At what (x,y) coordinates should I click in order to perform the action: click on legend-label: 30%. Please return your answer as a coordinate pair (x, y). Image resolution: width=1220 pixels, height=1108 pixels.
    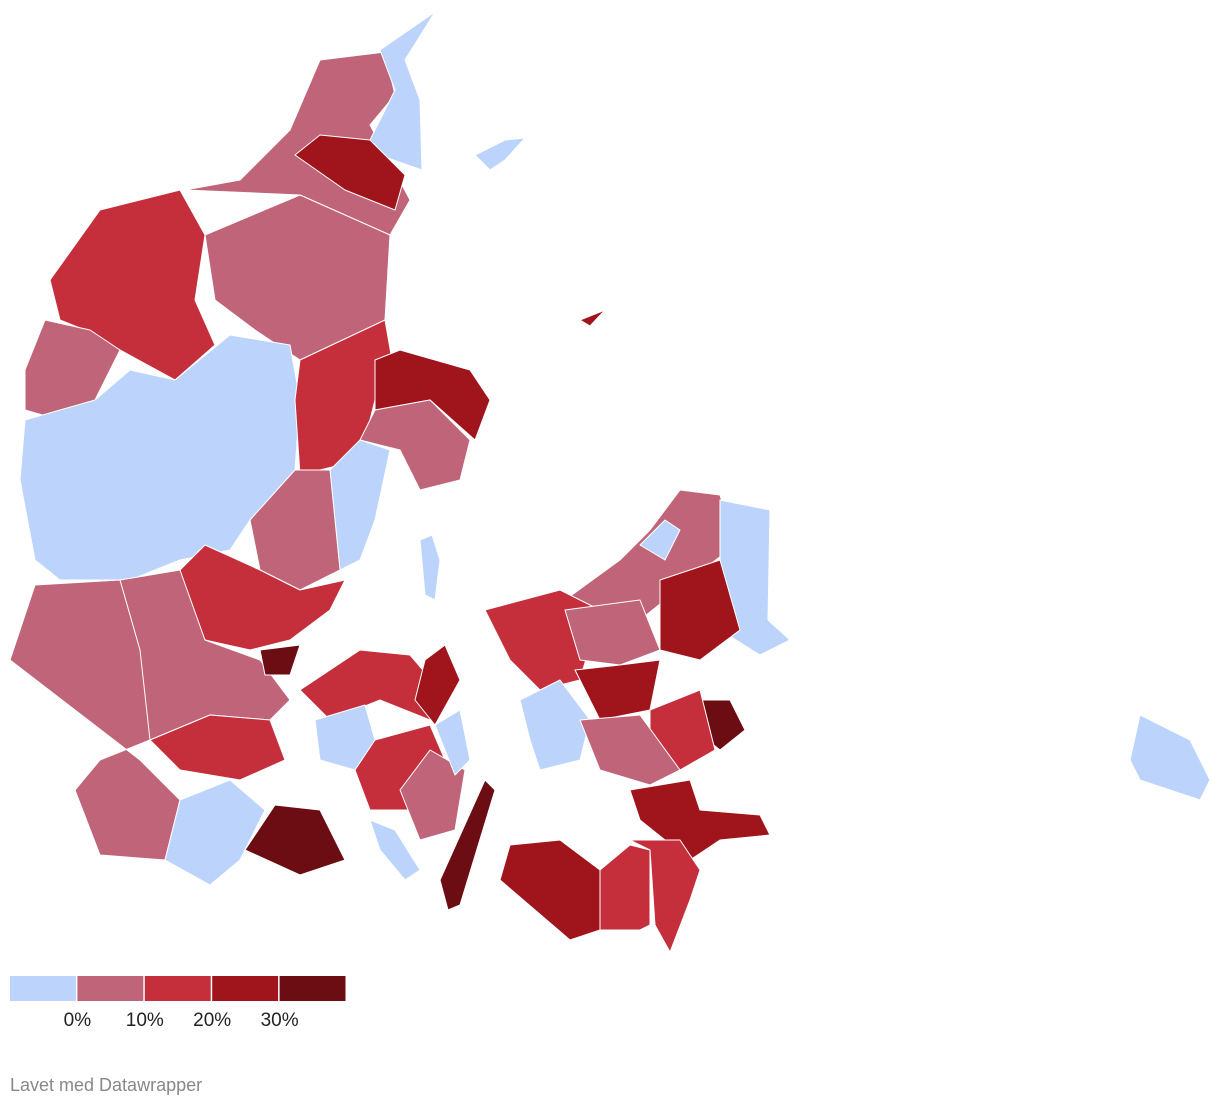
    Looking at the image, I should click on (280, 1020).